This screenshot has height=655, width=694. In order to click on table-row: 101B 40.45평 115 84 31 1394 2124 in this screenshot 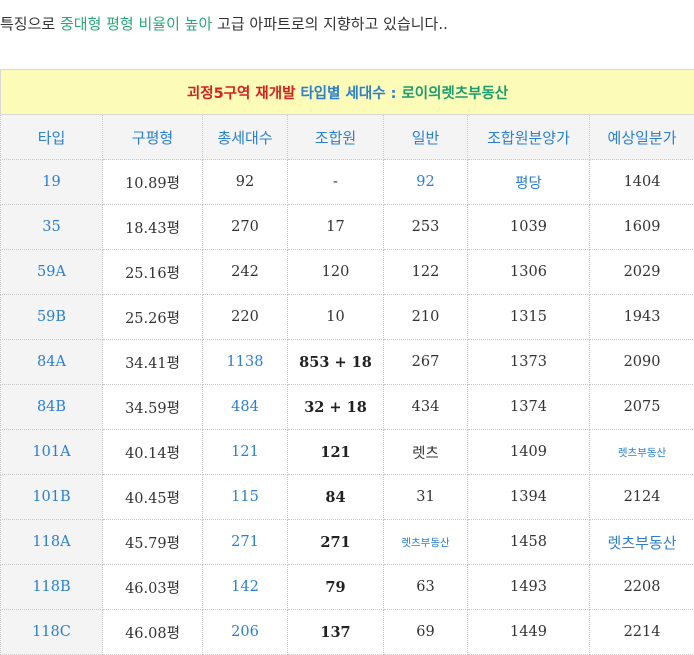, I will do `click(347, 497)`.